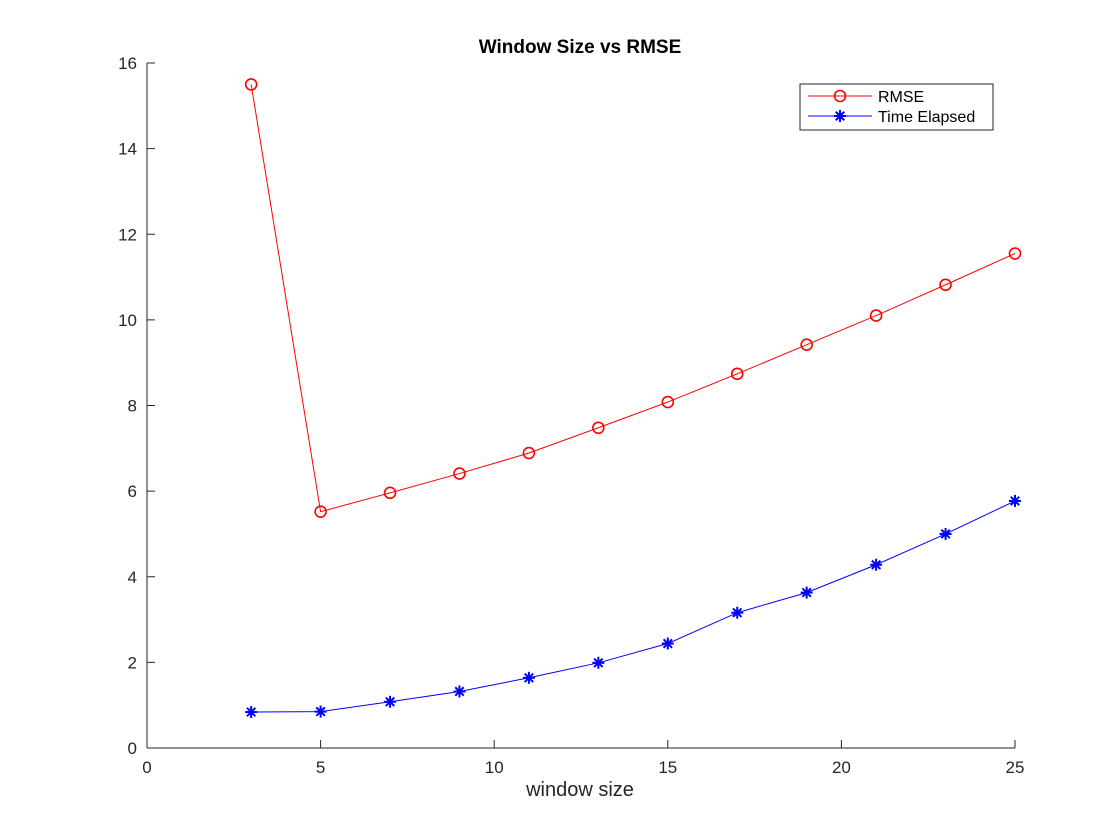 The image size is (1120, 840). Describe the element at coordinates (866, 97) in the screenshot. I see `legend-entry-rmse: RMSE` at that location.